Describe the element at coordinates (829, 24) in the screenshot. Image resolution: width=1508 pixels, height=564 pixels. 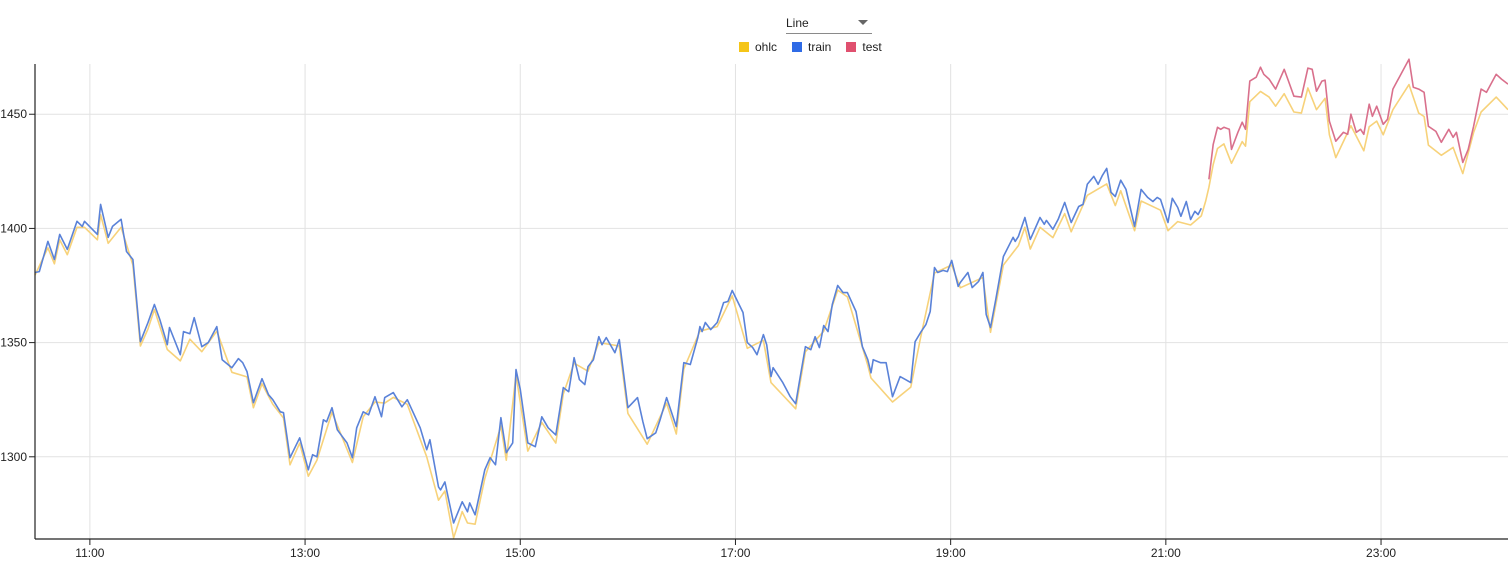
I see `chart-type-select: Line` at that location.